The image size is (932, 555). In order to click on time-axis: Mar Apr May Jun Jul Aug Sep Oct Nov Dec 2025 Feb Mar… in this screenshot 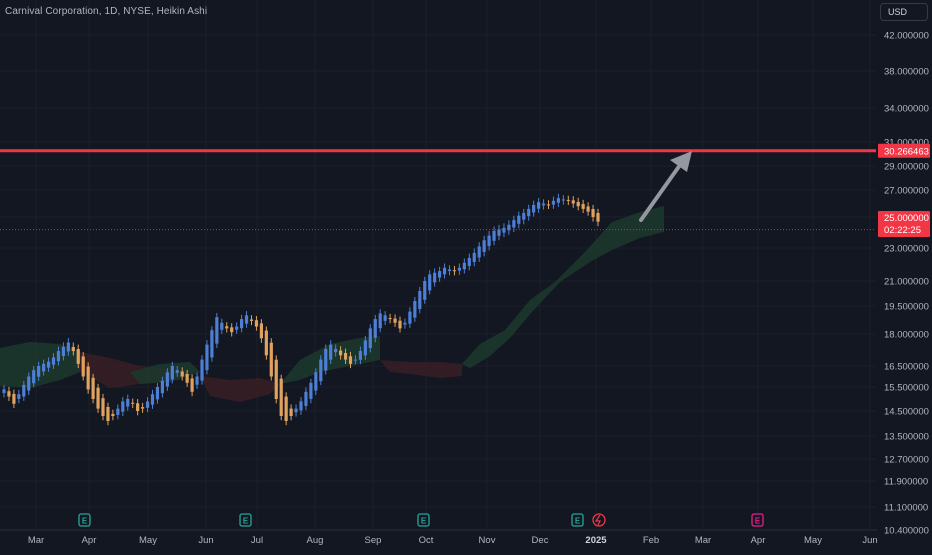, I will do `click(439, 529)`.